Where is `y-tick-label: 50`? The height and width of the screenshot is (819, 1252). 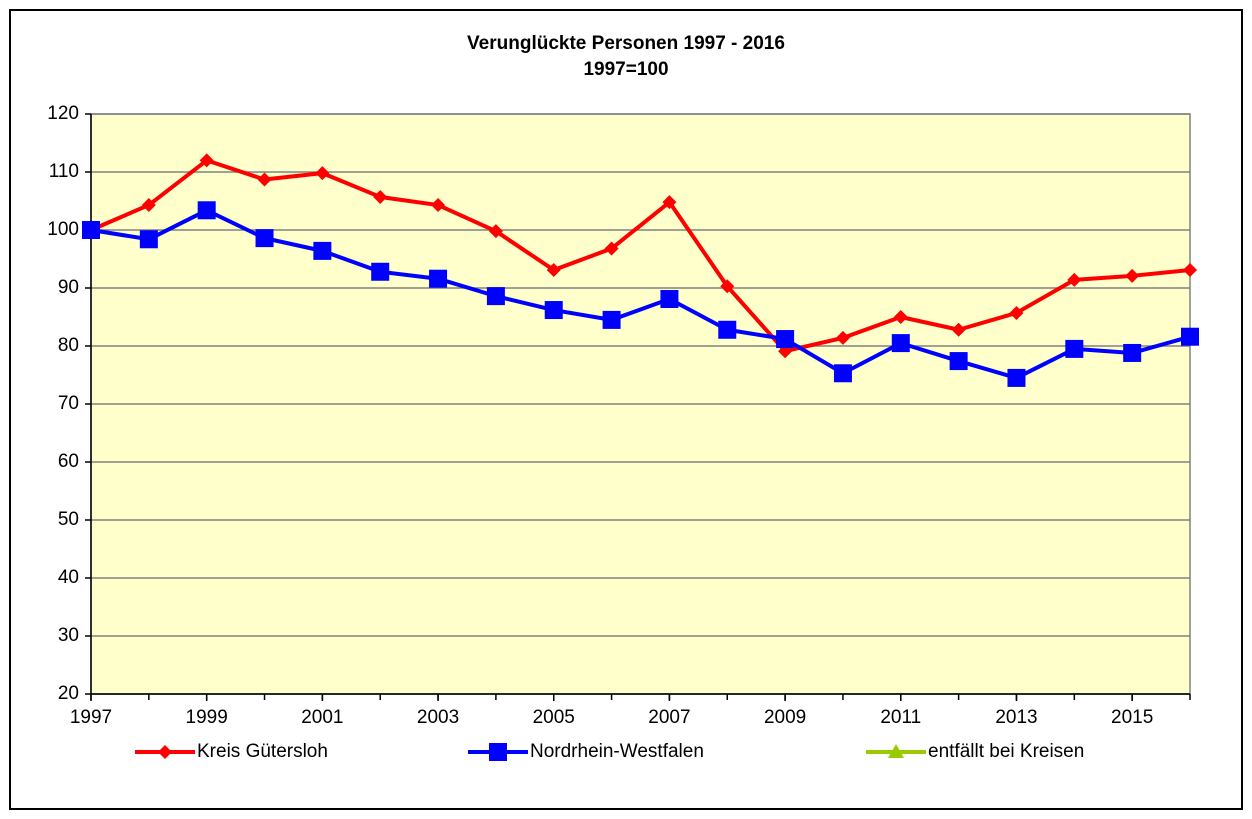
y-tick-label: 50 is located at coordinates (68, 519).